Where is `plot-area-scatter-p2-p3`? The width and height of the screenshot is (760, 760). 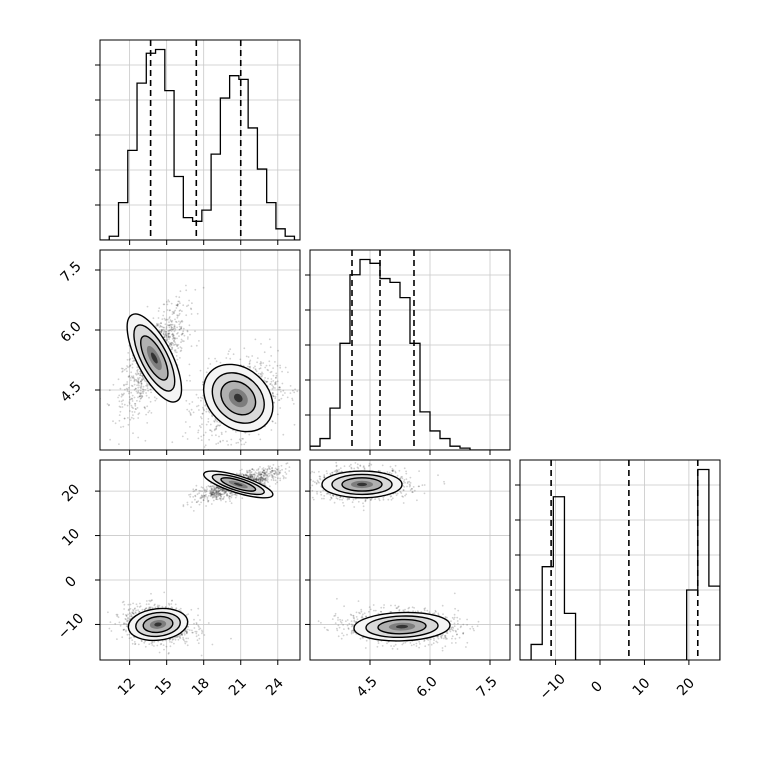 plot-area-scatter-p2-p3 is located at coordinates (393, 556).